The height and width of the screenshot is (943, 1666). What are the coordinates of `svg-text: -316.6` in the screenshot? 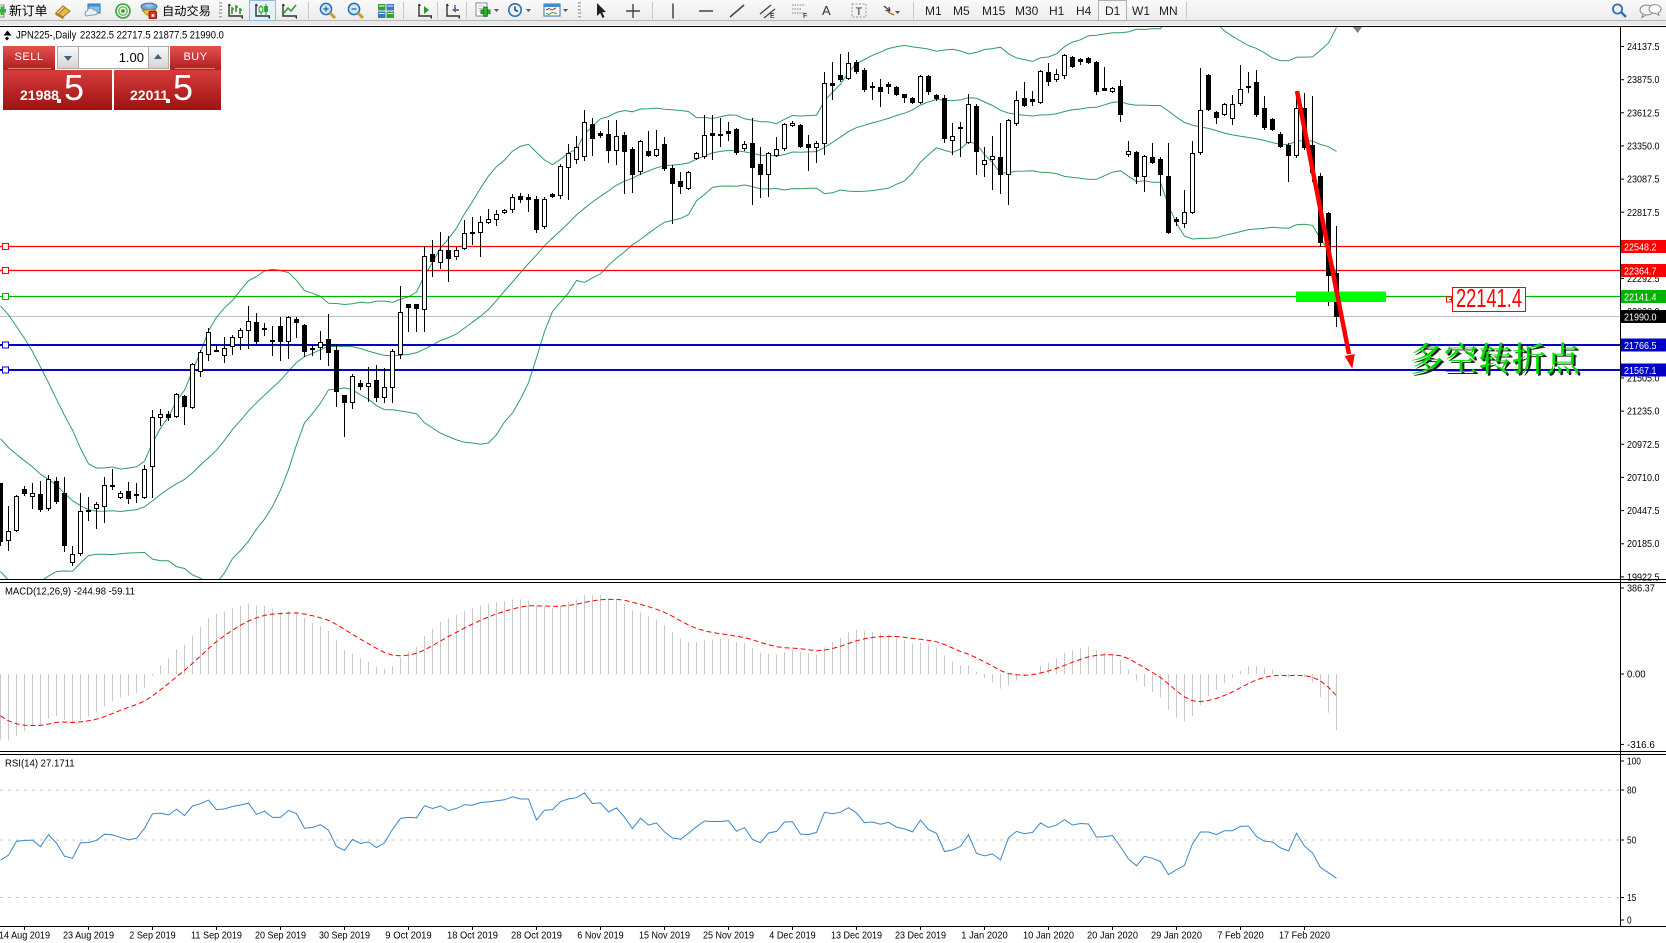 It's located at (1641, 745).